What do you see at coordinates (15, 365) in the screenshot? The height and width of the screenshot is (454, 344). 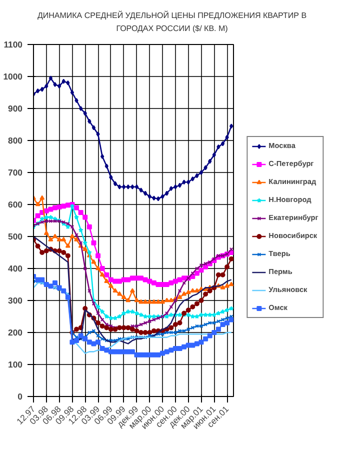 I see `y-tick-label: 100` at bounding box center [15, 365].